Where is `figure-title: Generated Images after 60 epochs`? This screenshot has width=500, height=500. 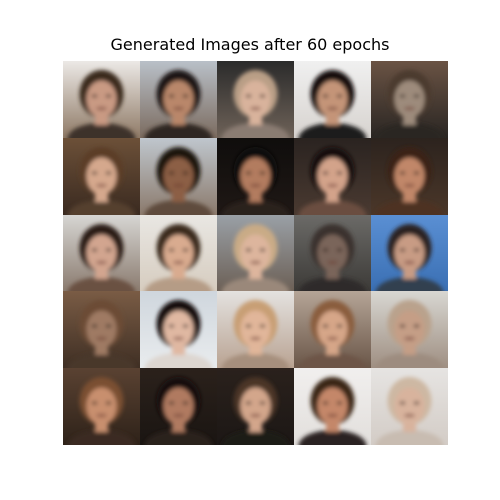
figure-title: Generated Images after 60 epochs is located at coordinates (250, 45).